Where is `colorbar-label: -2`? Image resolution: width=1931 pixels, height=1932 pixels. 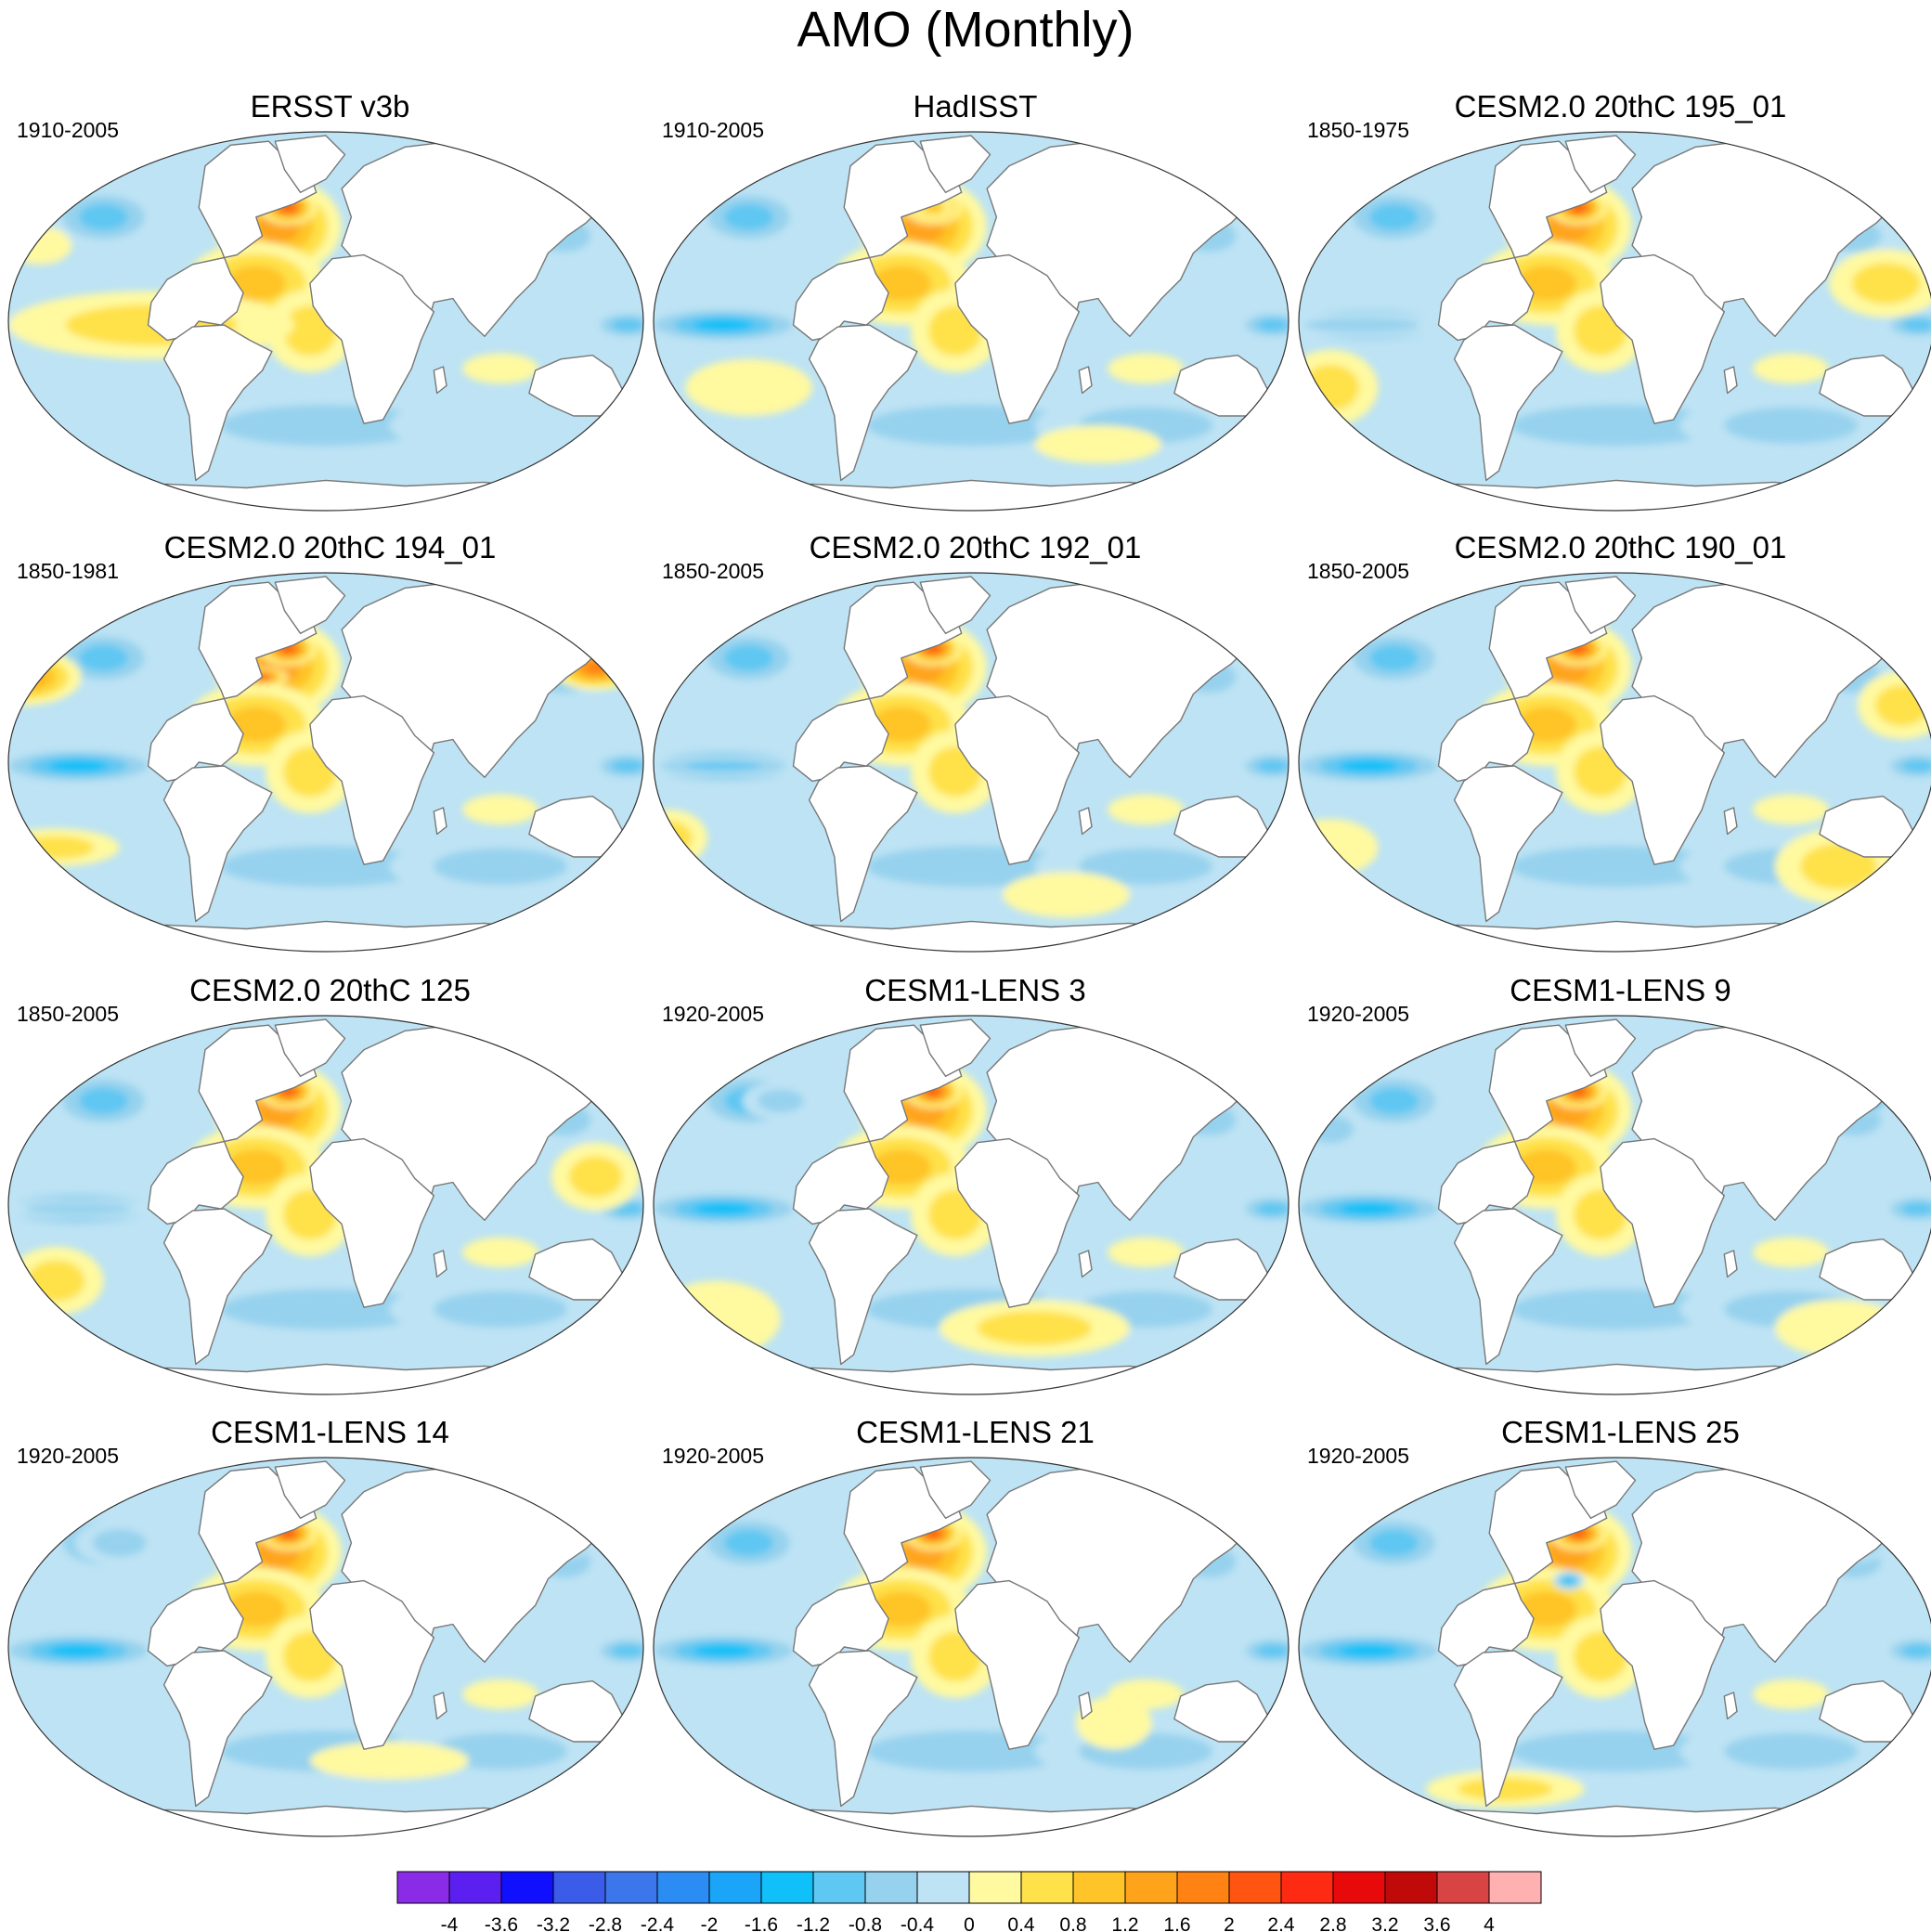 colorbar-label: -2 is located at coordinates (710, 1923).